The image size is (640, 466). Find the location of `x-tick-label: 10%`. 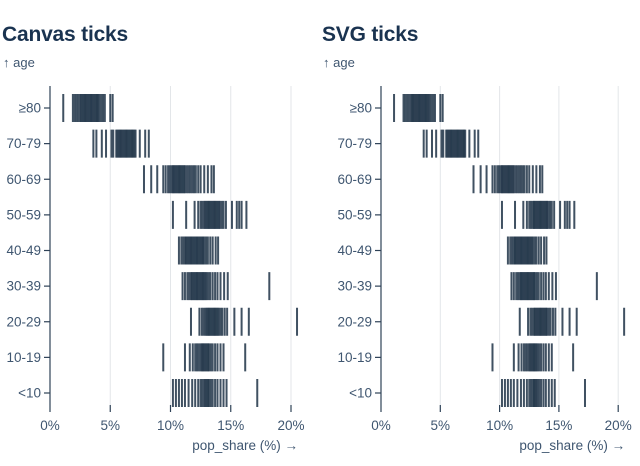

x-tick-label: 10% is located at coordinates (499, 425).